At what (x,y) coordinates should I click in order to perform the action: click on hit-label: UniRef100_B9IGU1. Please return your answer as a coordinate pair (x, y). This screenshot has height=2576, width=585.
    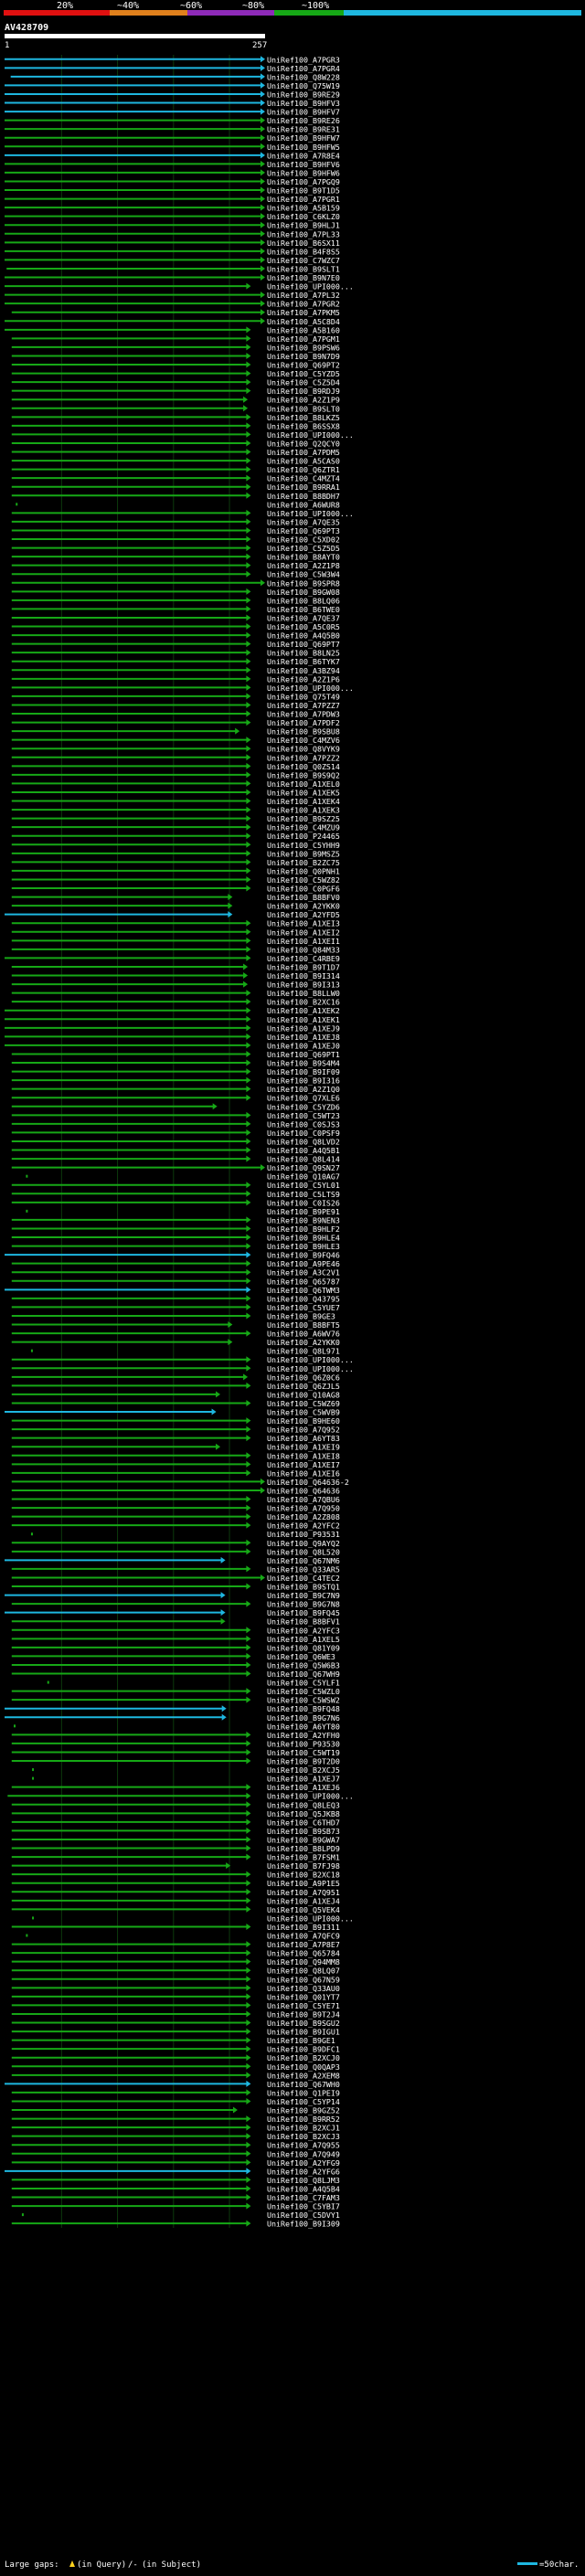
    Looking at the image, I should click on (303, 2032).